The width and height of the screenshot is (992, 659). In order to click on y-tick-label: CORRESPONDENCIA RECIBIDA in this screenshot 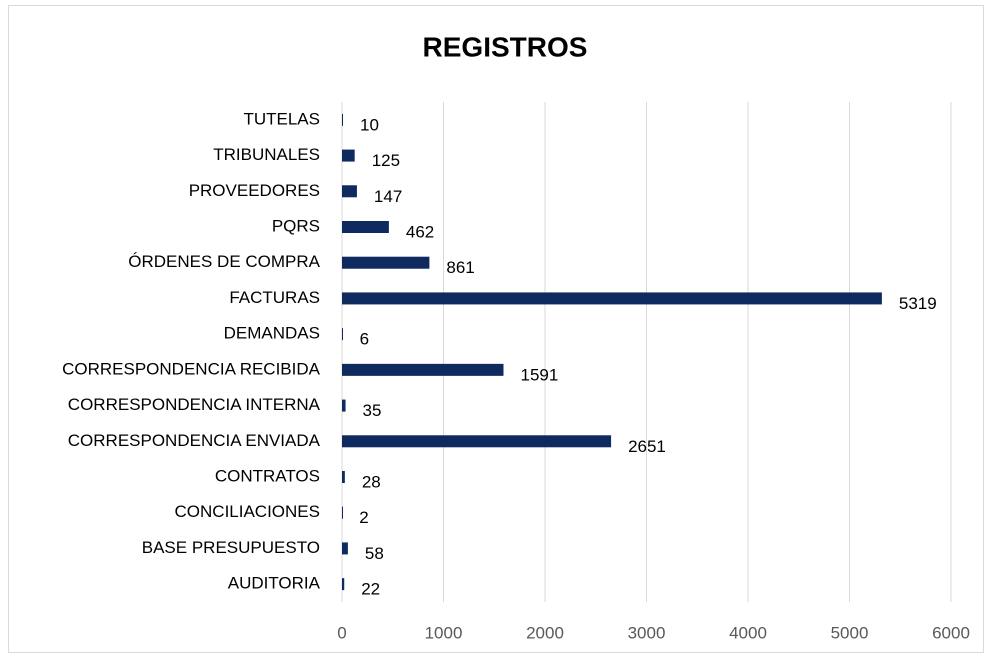, I will do `click(191, 368)`.